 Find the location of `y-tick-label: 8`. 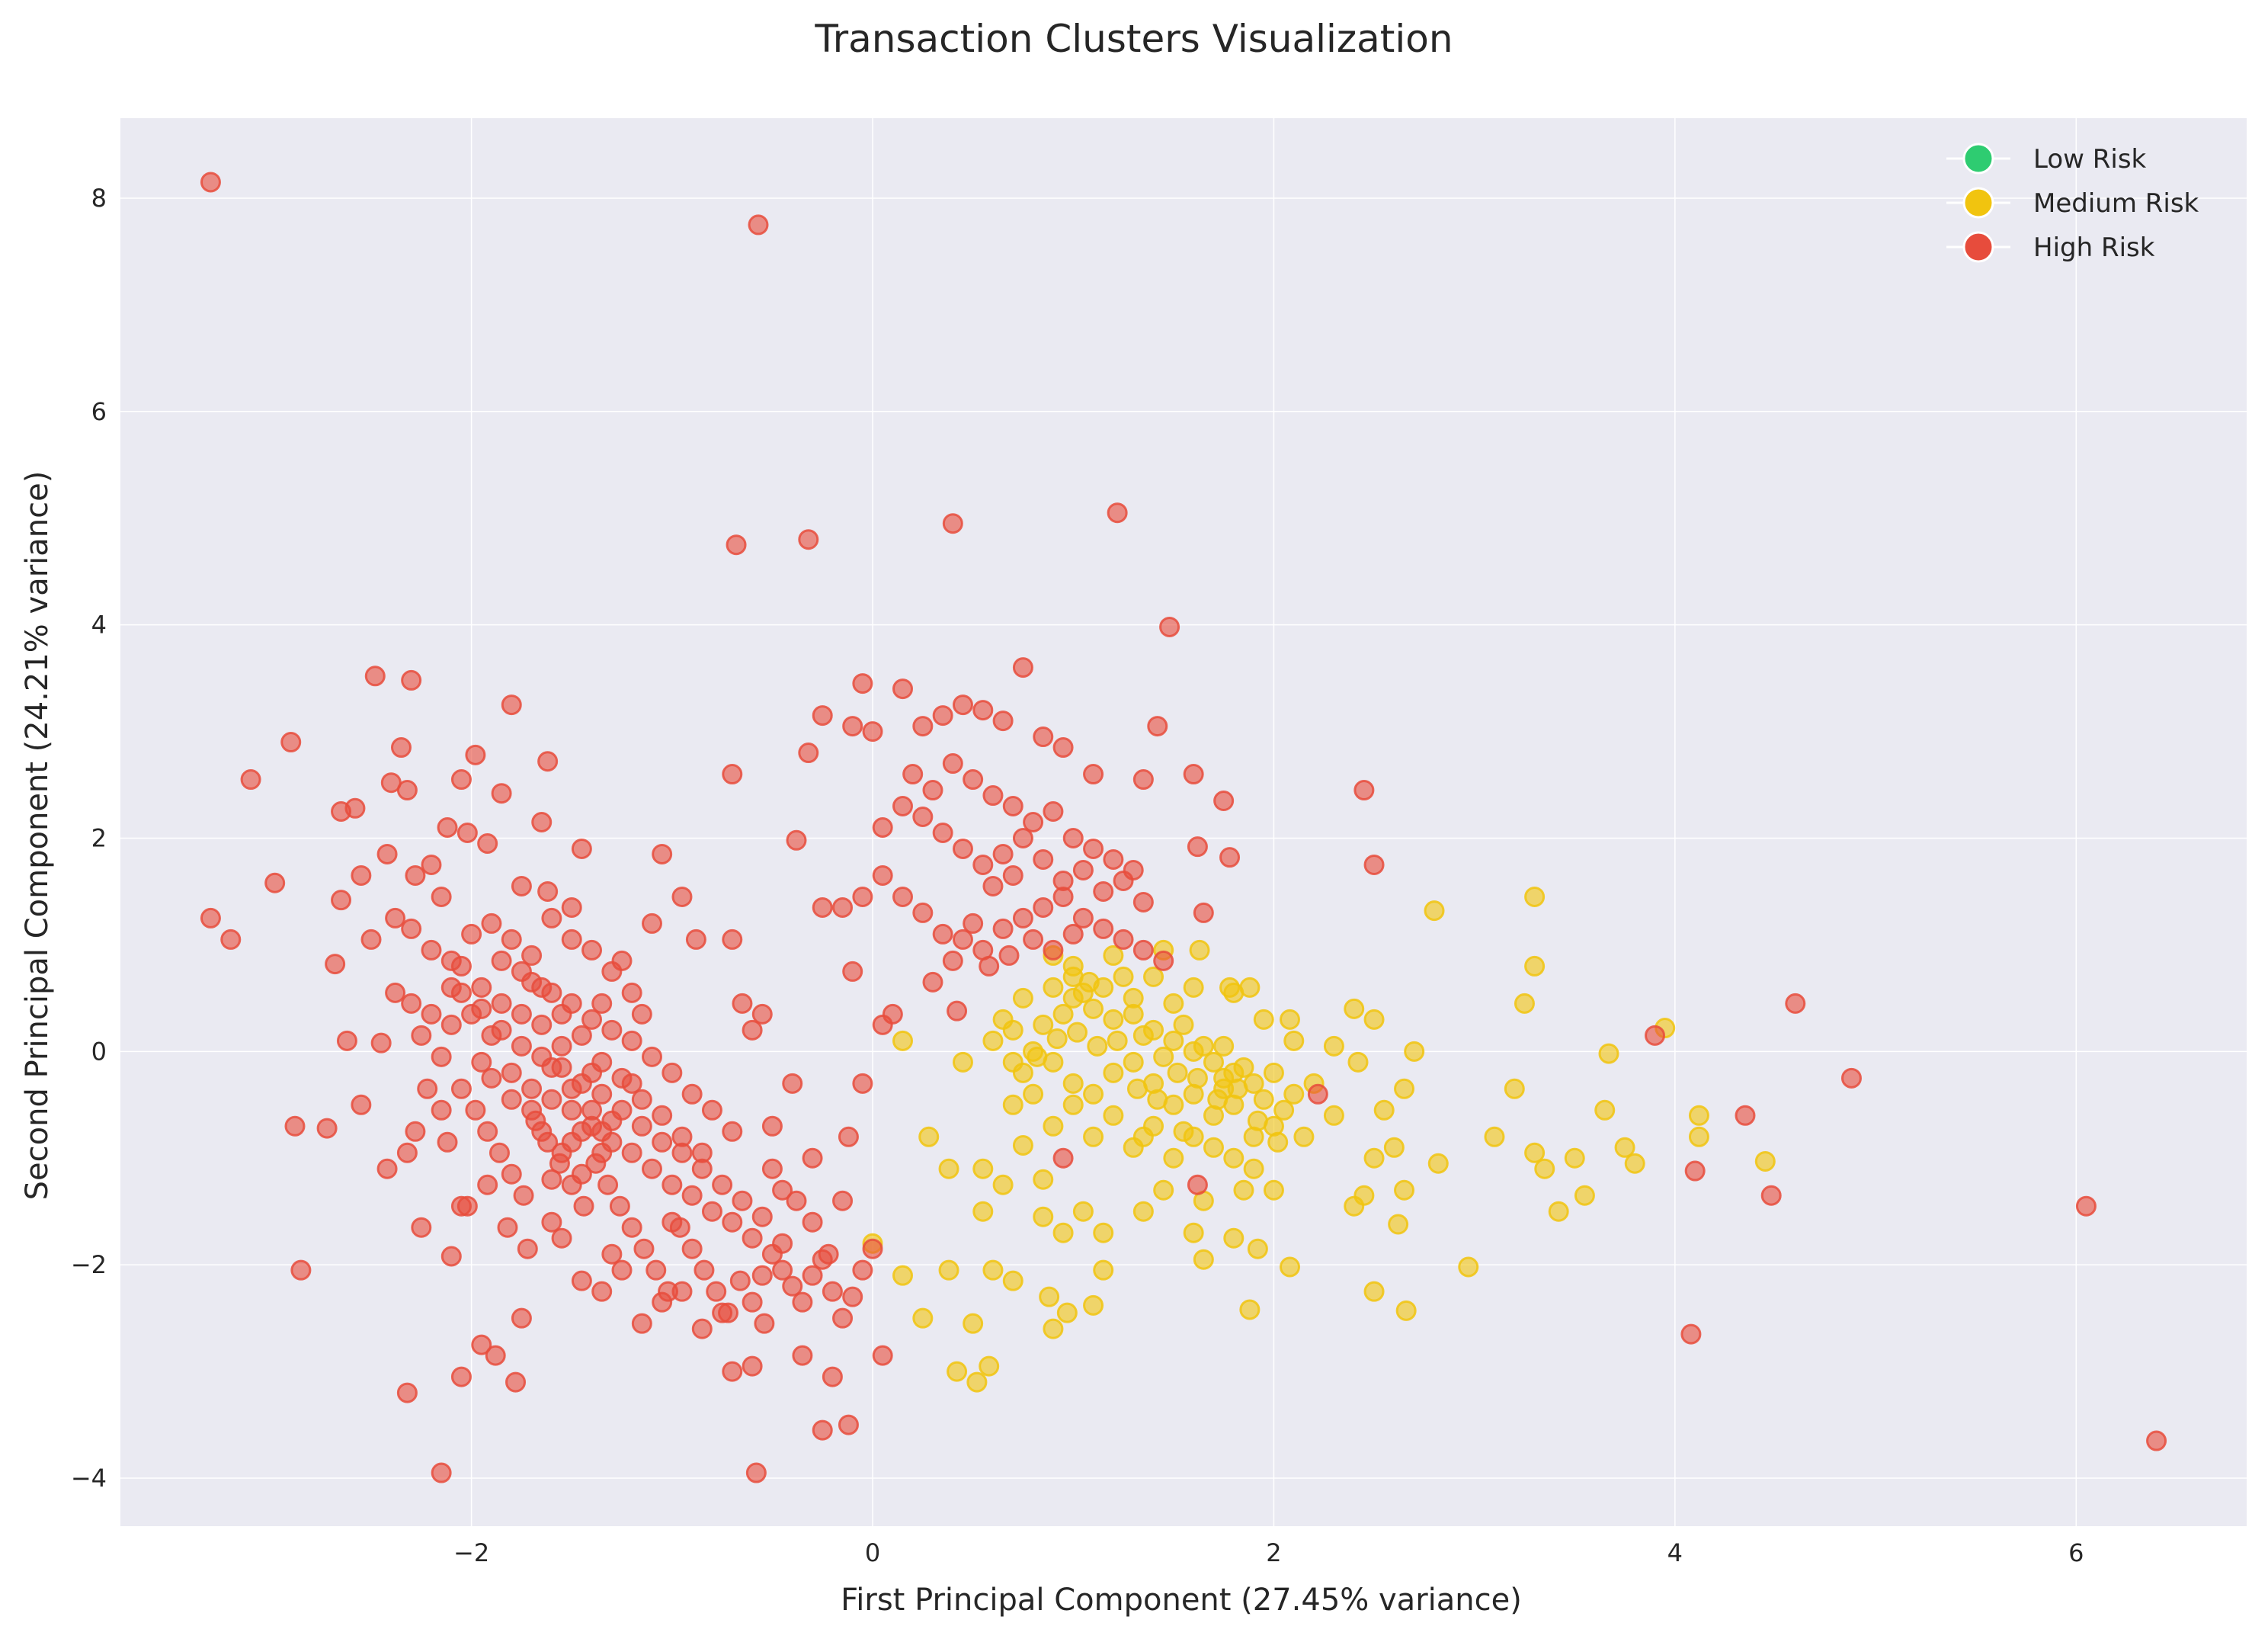

y-tick-label: 8 is located at coordinates (99, 198).